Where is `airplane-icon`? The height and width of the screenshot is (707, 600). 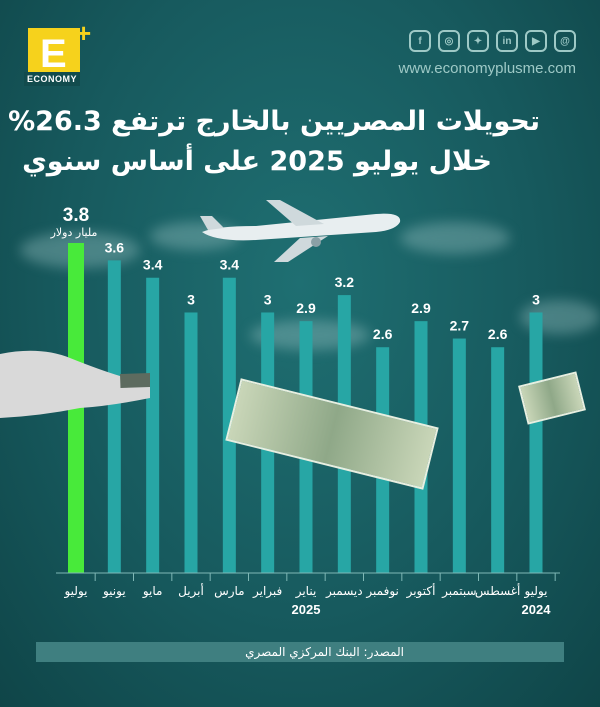
airplane-icon is located at coordinates (300, 231).